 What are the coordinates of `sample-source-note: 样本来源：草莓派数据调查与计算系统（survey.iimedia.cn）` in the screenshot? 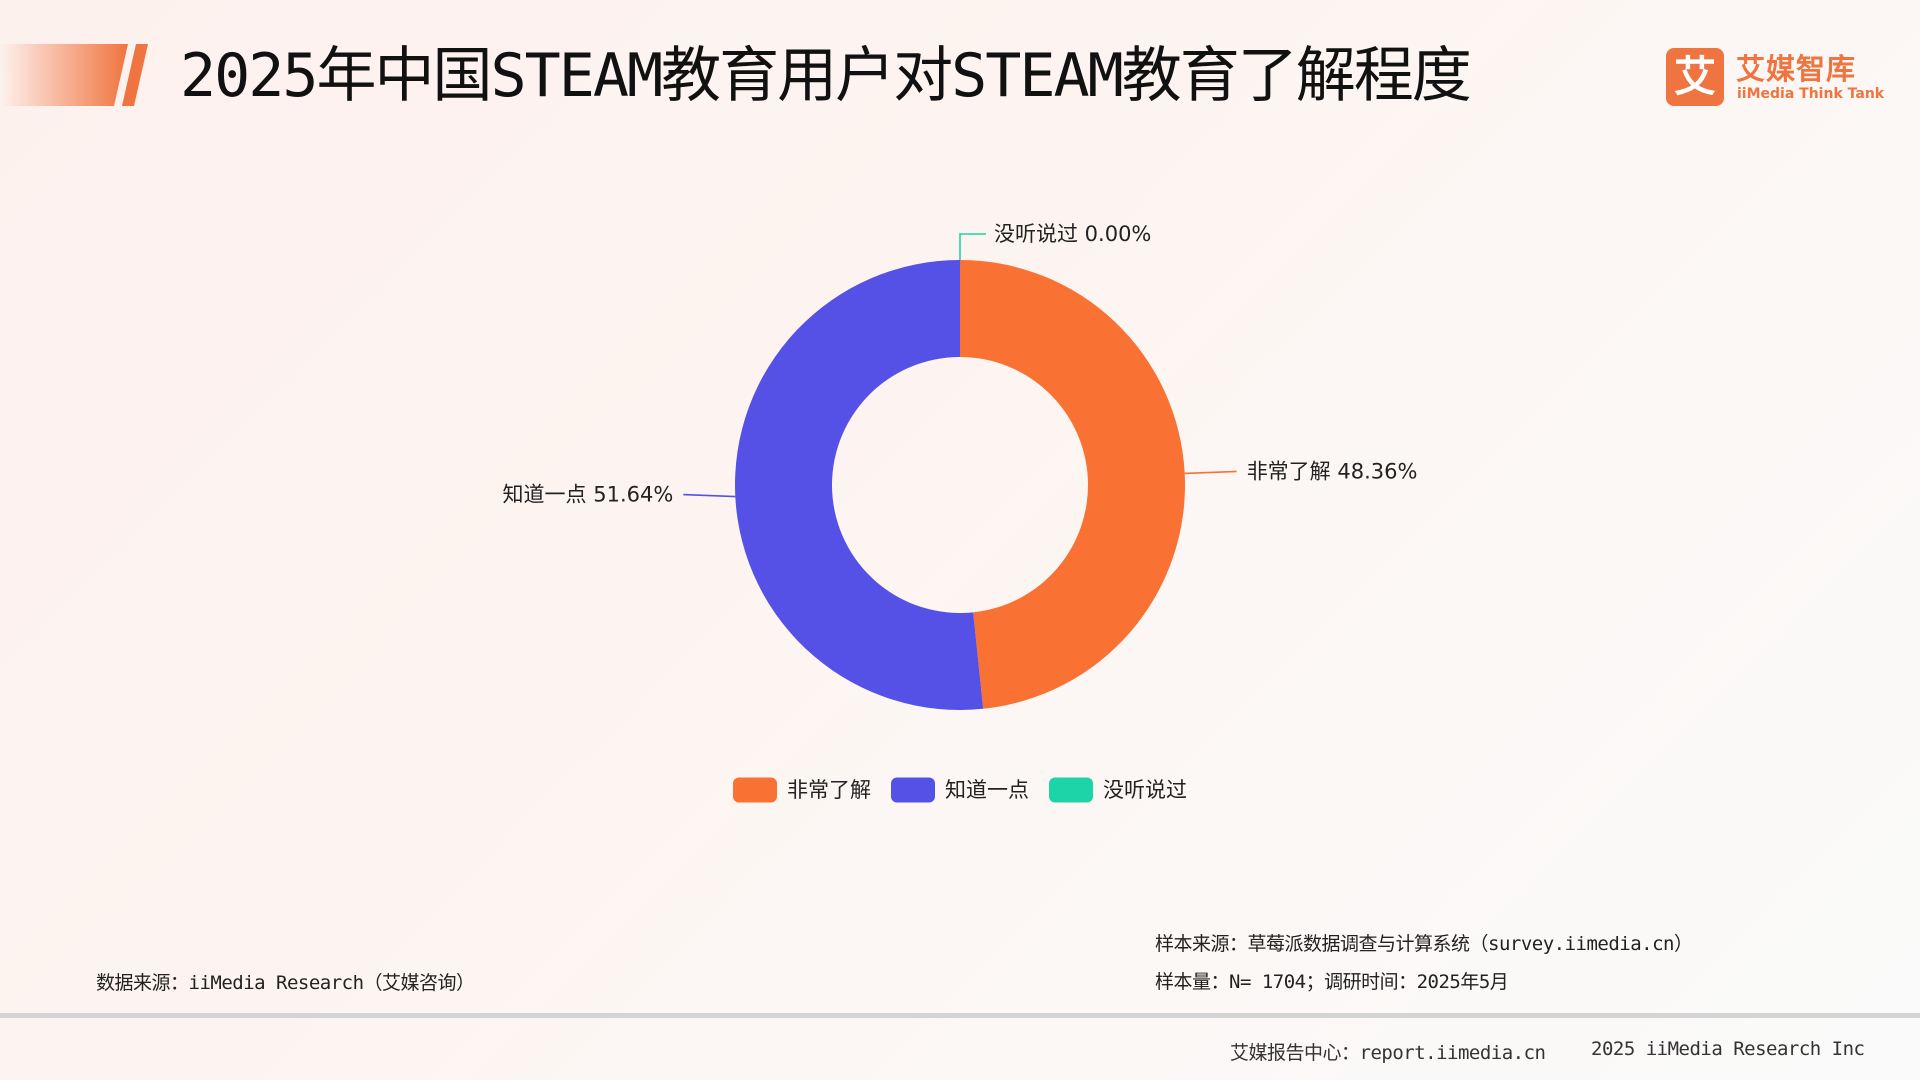 It's located at (1424, 944).